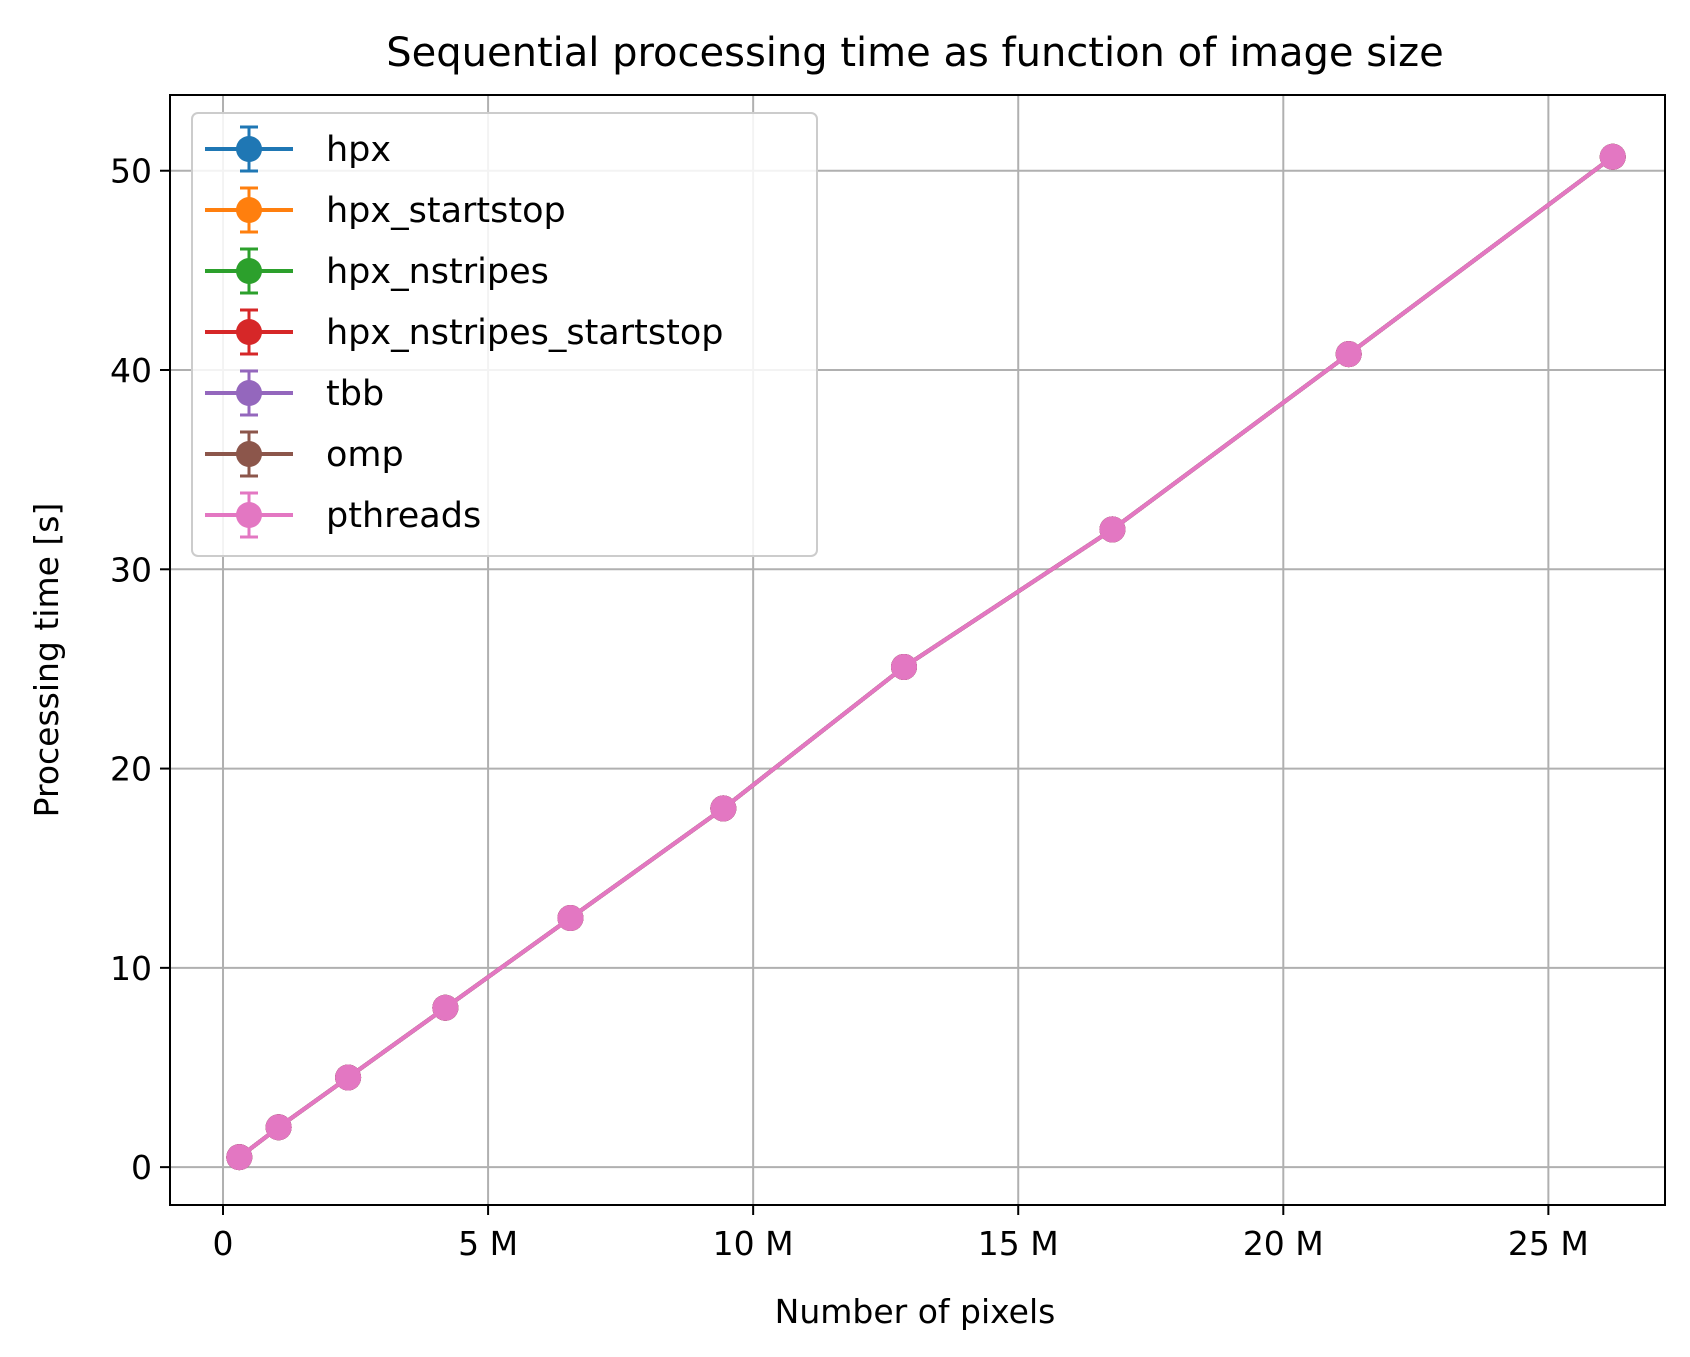  What do you see at coordinates (131, 370) in the screenshot?
I see `y-tick-label: 40` at bounding box center [131, 370].